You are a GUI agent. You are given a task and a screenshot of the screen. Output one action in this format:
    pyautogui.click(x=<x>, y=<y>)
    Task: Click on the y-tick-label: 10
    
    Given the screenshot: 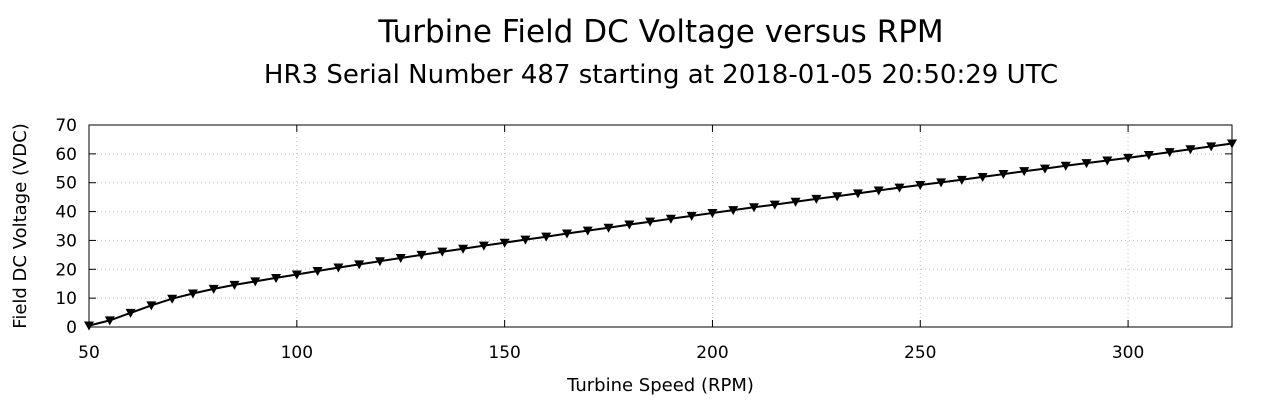 What is the action you would take?
    pyautogui.click(x=66, y=299)
    